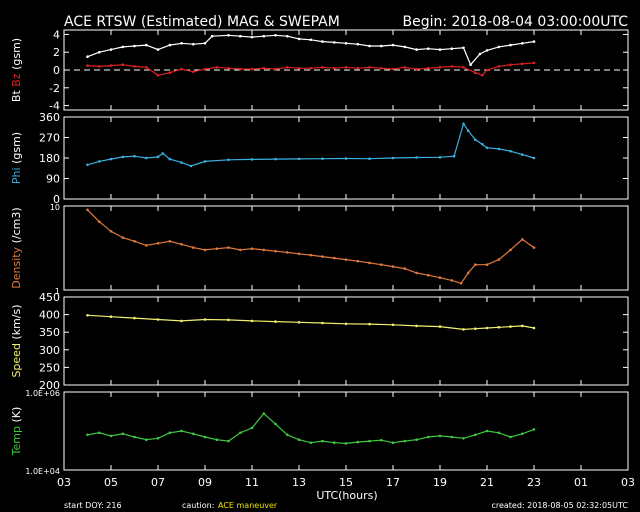  I want to click on speed-ytick-label: 300, so click(49, 350).